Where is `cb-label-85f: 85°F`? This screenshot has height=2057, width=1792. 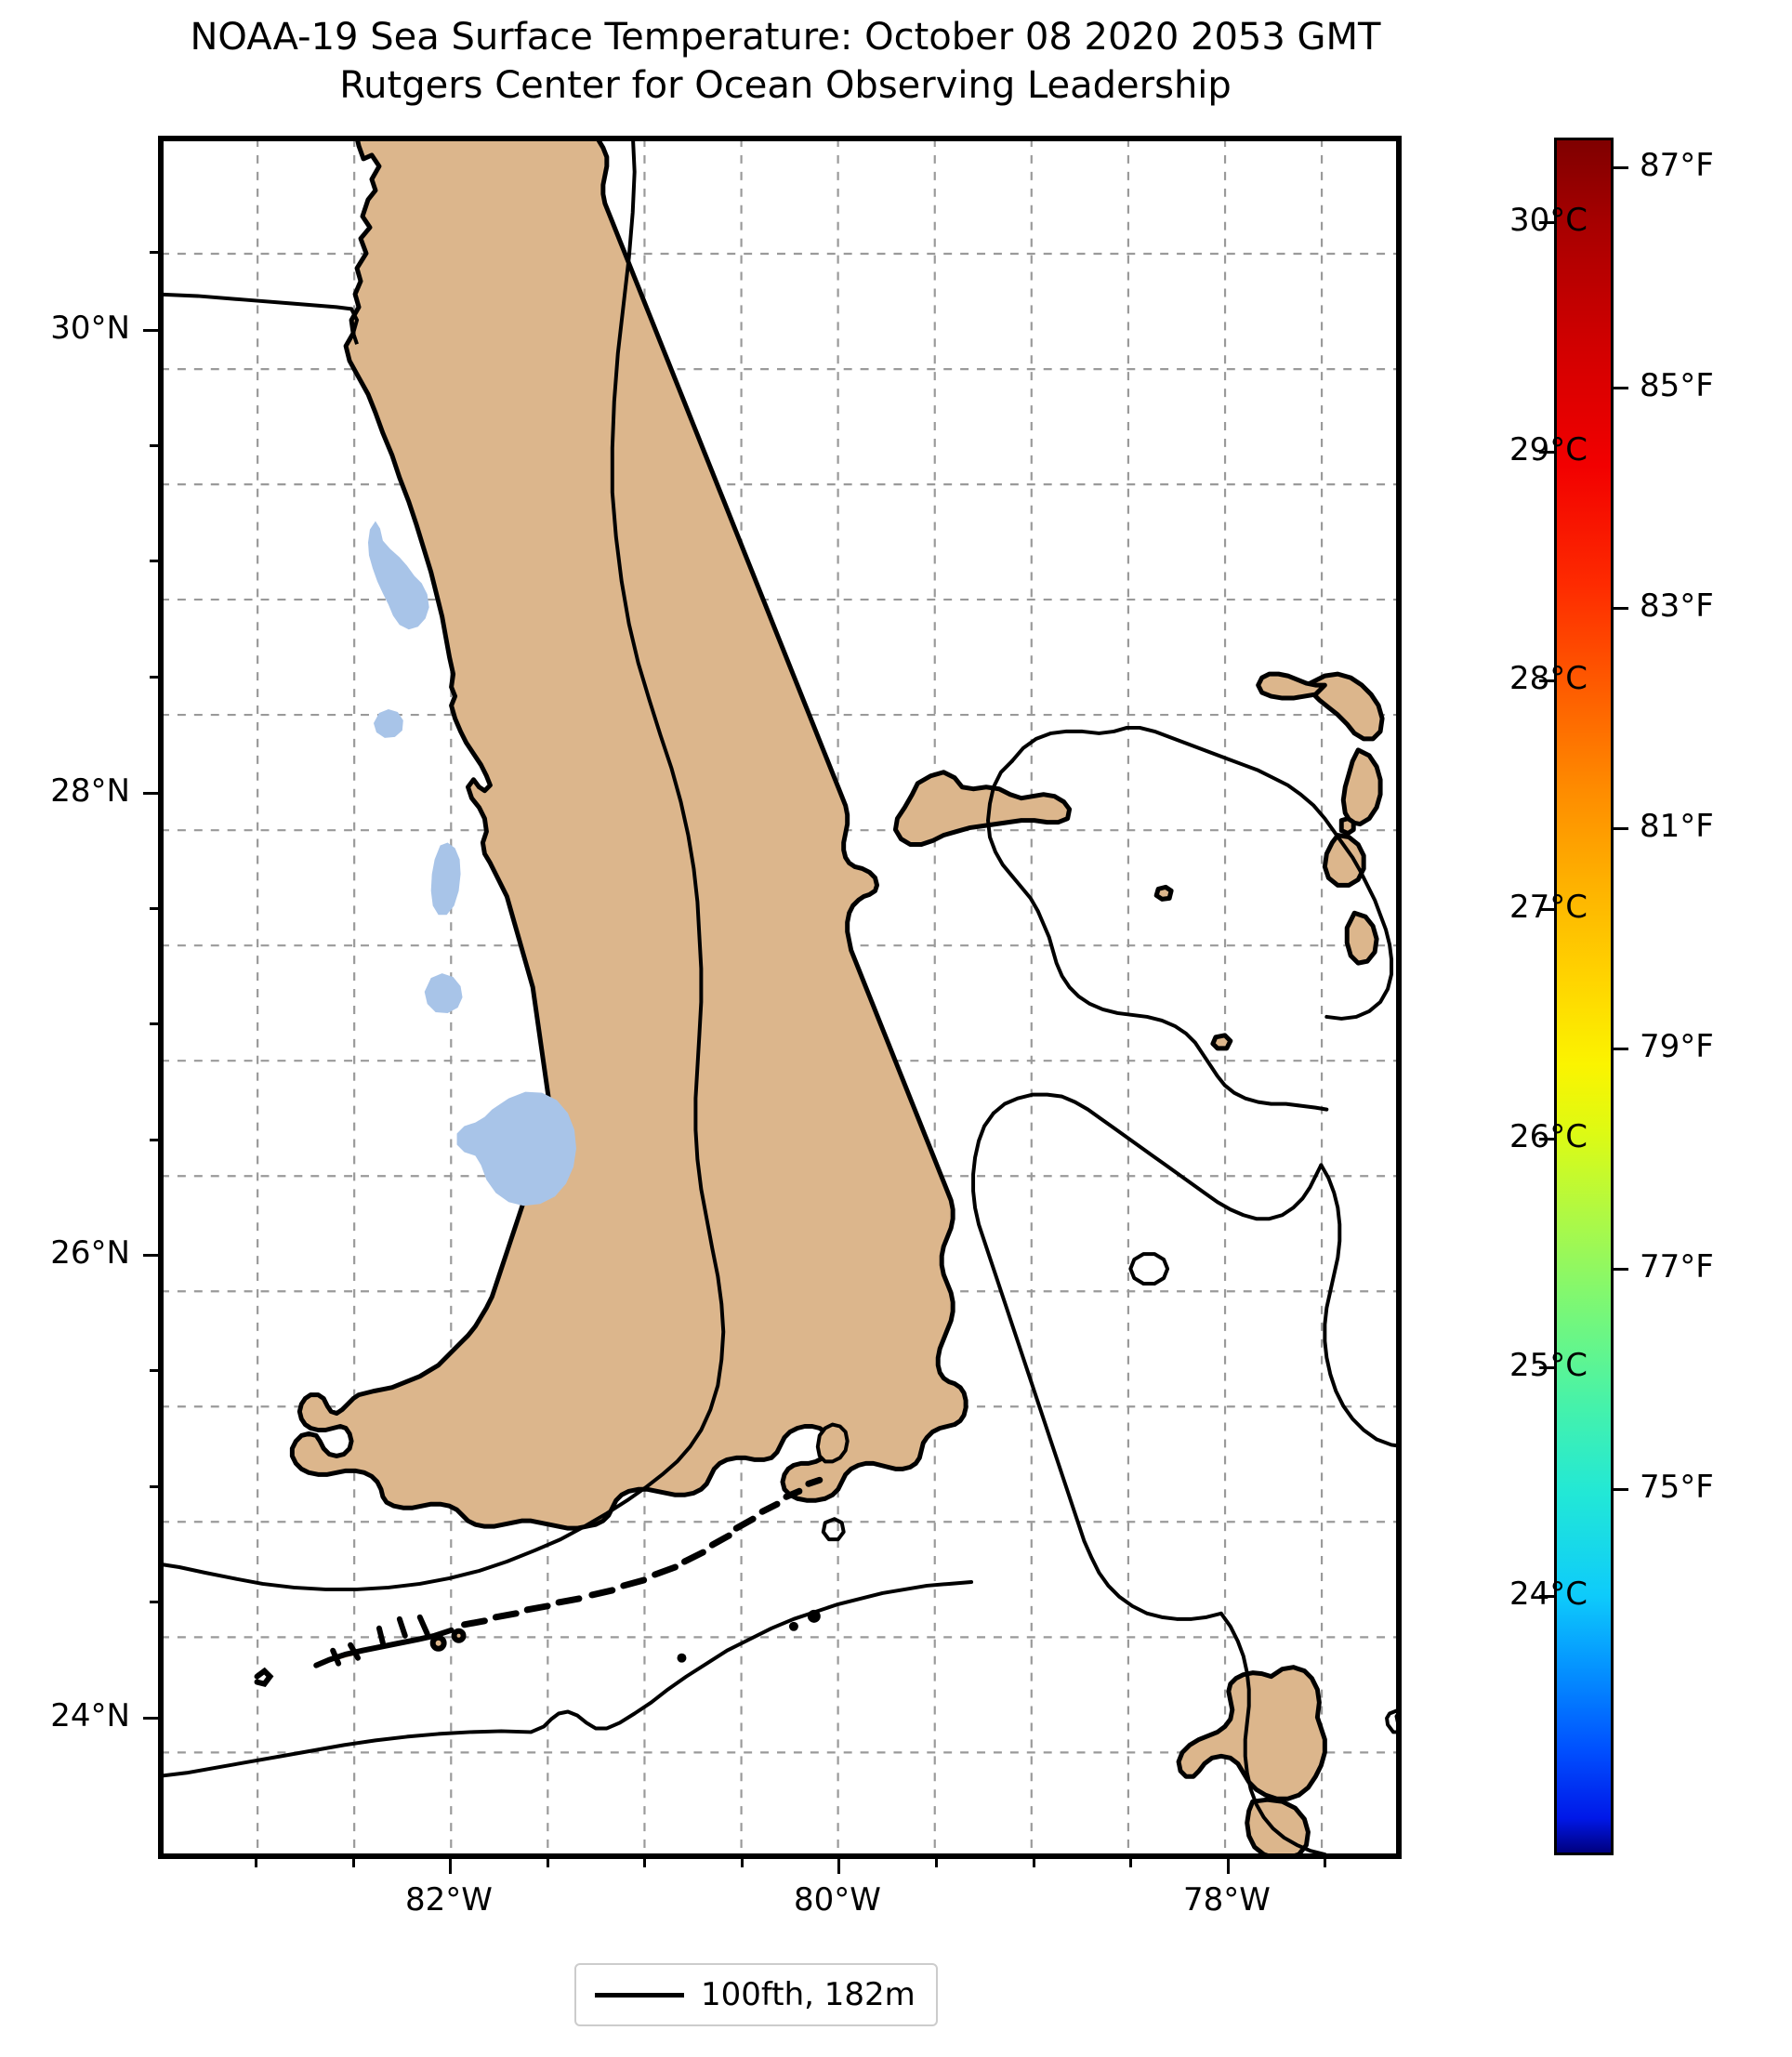 cb-label-85f: 85°F is located at coordinates (1677, 385).